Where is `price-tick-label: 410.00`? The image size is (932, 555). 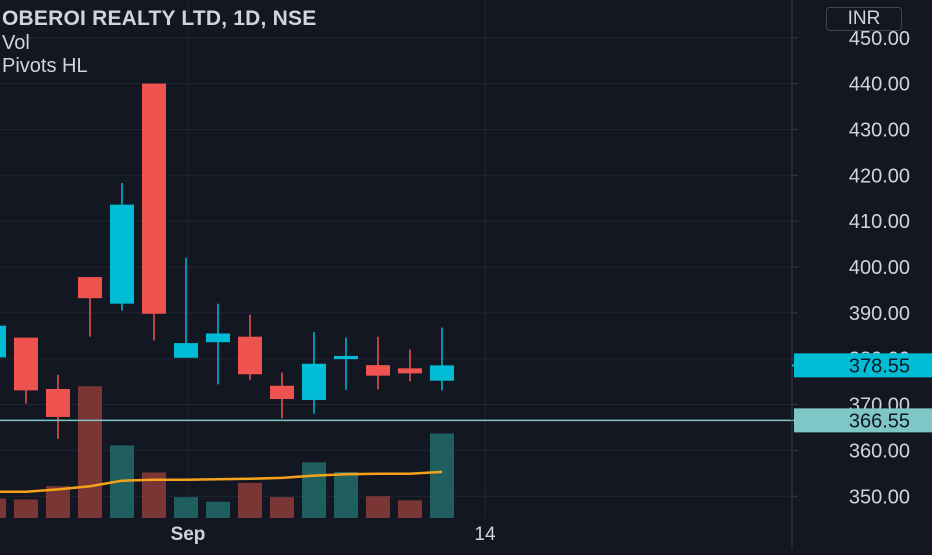 price-tick-label: 410.00 is located at coordinates (879, 222).